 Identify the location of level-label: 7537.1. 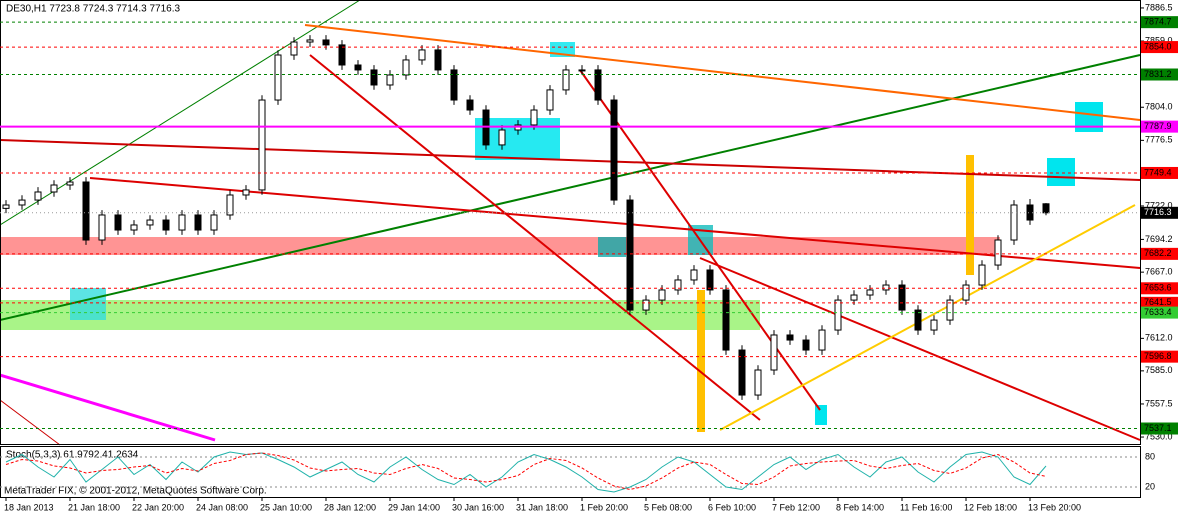
(1158, 428).